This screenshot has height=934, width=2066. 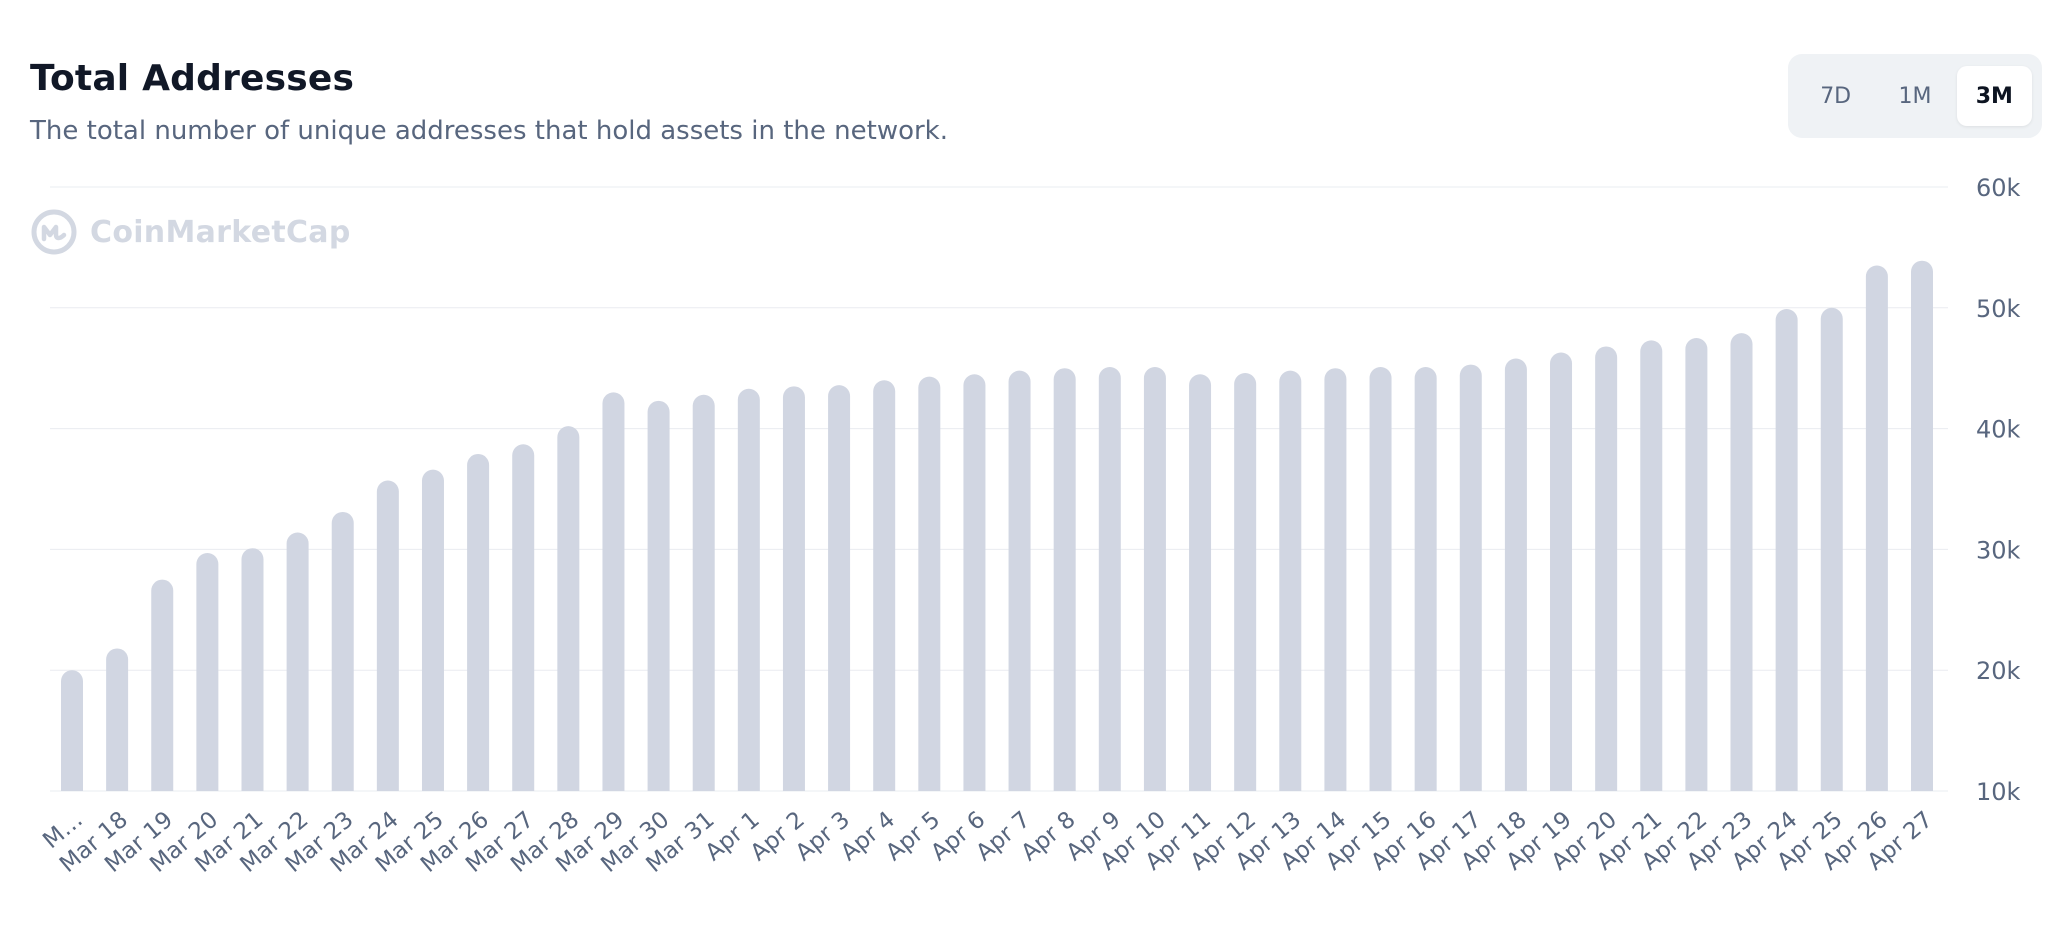 What do you see at coordinates (220, 232) in the screenshot?
I see `watermark-text: CoinMarketCap` at bounding box center [220, 232].